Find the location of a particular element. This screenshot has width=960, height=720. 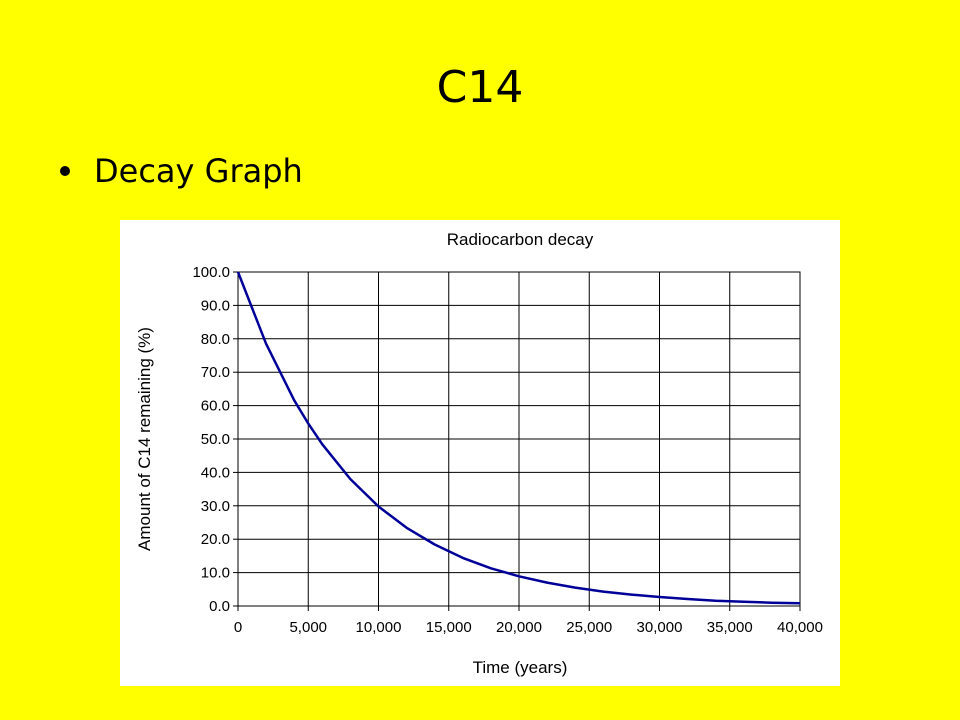

x-tick-label: 25,000 is located at coordinates (589, 627).